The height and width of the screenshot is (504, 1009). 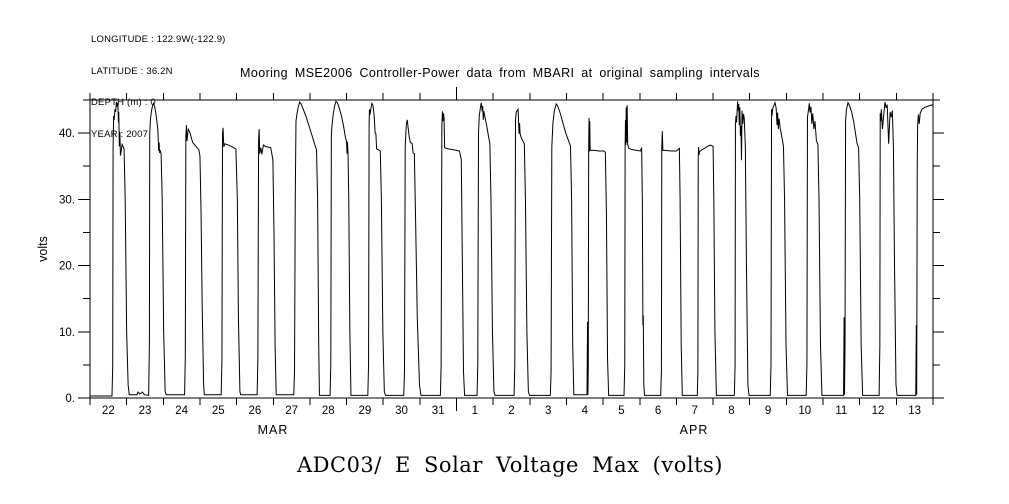 What do you see at coordinates (67, 200) in the screenshot?
I see `y-axis-tick-label: 30.` at bounding box center [67, 200].